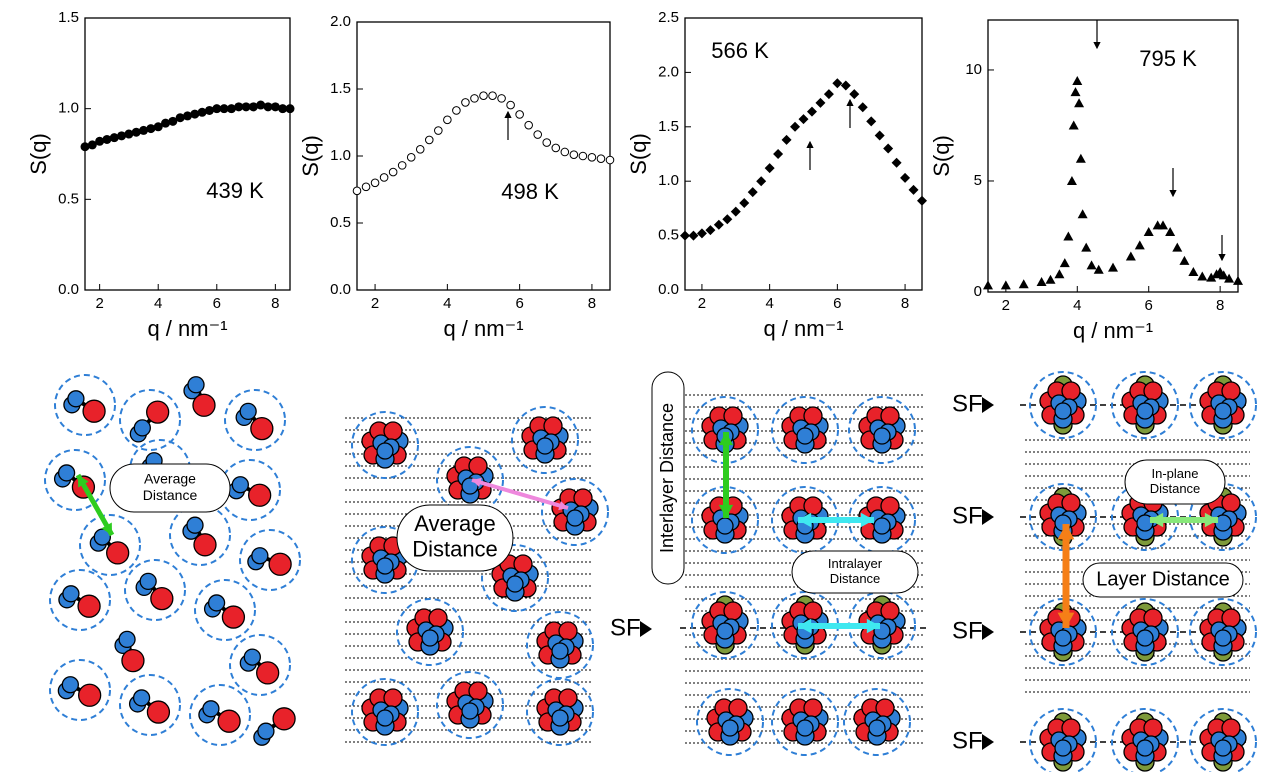 The width and height of the screenshot is (1262, 772). I want to click on label-text: Interlayer Distance, so click(667, 478).